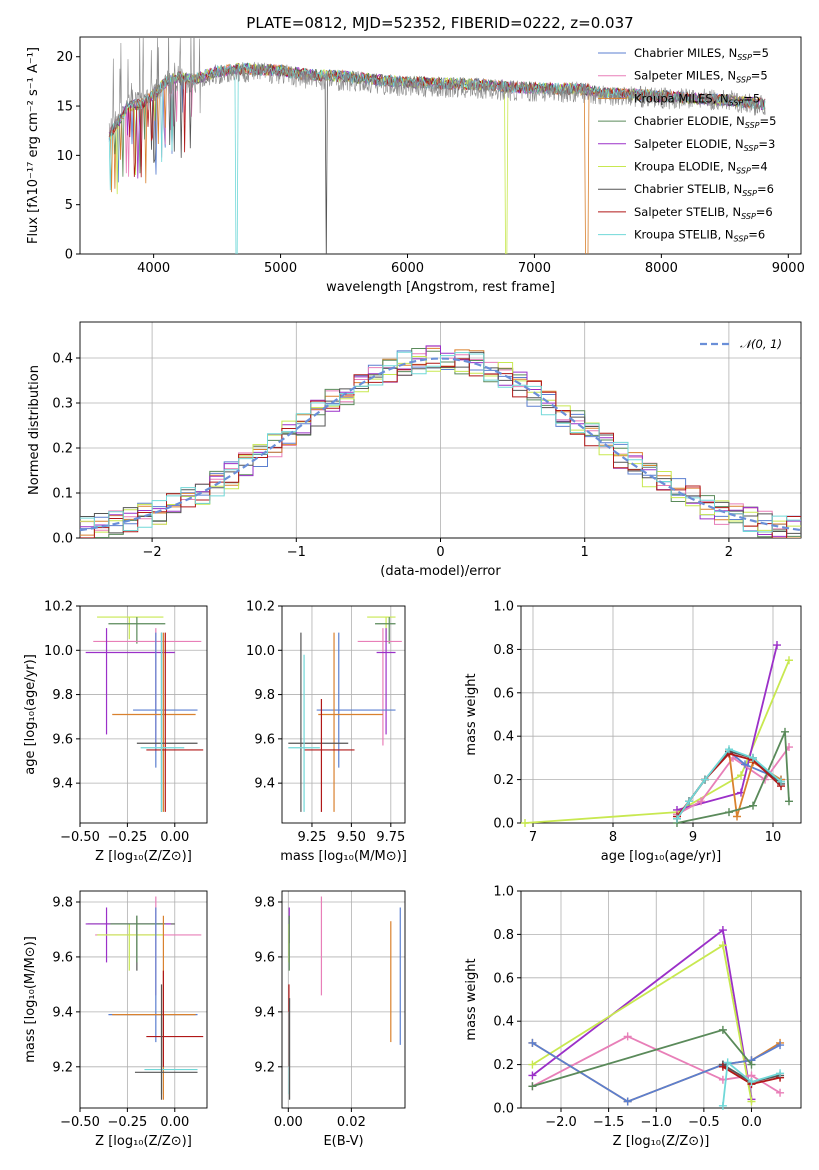 The height and width of the screenshot is (1170, 819). I want to click on kroupa_elodie-series, so click(642, 1023).